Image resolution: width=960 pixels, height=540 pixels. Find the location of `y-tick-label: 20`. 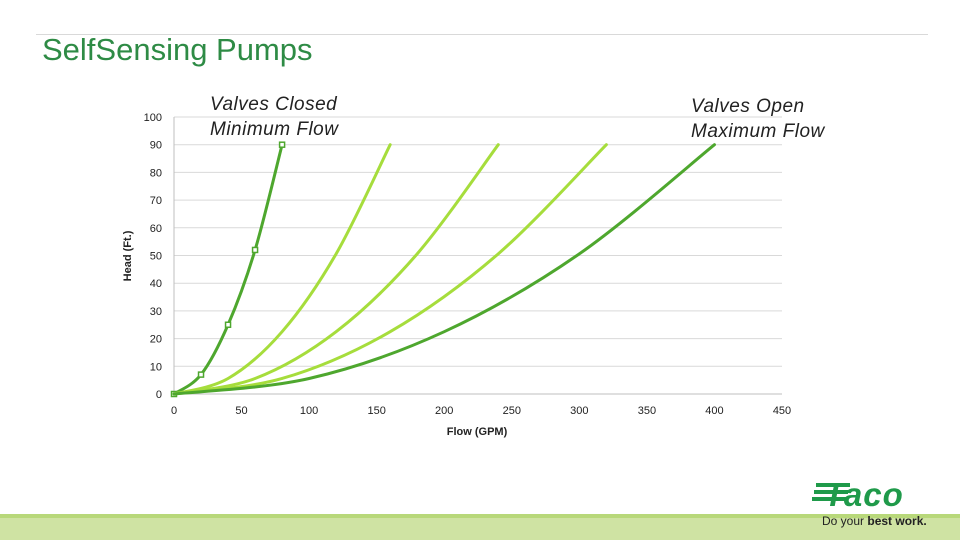

y-tick-label: 20 is located at coordinates (156, 340).